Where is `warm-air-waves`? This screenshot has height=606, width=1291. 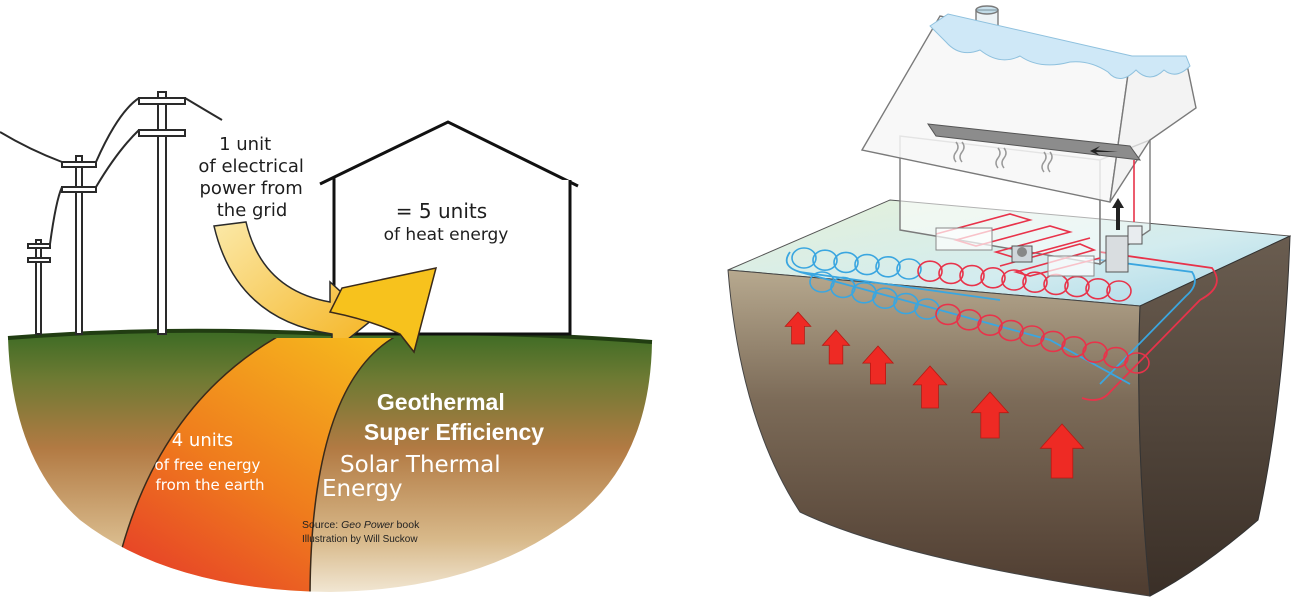
warm-air-waves is located at coordinates (1003, 157).